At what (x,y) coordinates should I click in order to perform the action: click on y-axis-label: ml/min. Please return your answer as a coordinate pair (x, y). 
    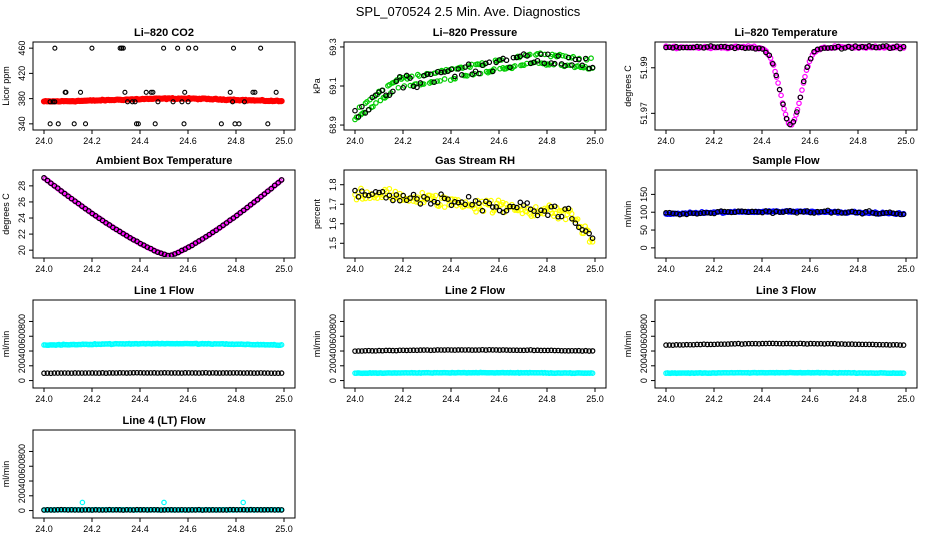
    Looking at the image, I should click on (6, 344).